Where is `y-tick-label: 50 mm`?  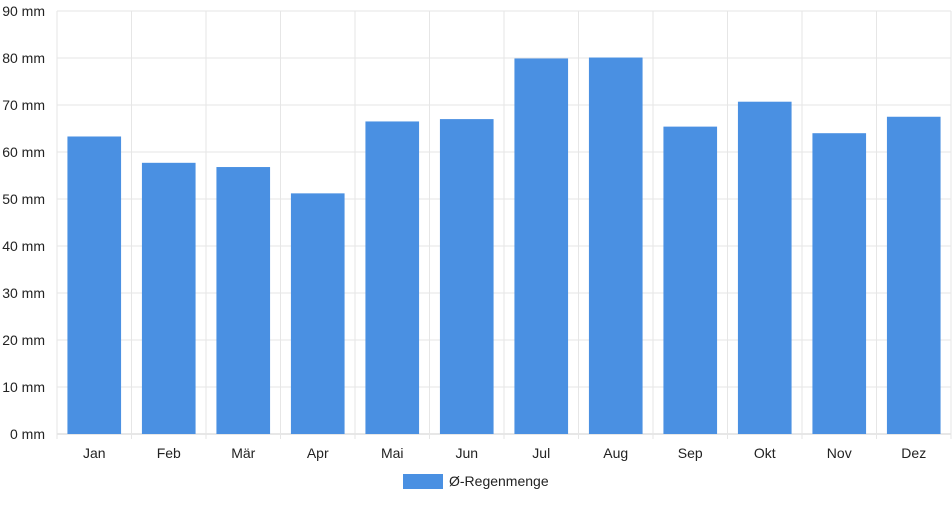 y-tick-label: 50 mm is located at coordinates (23, 199).